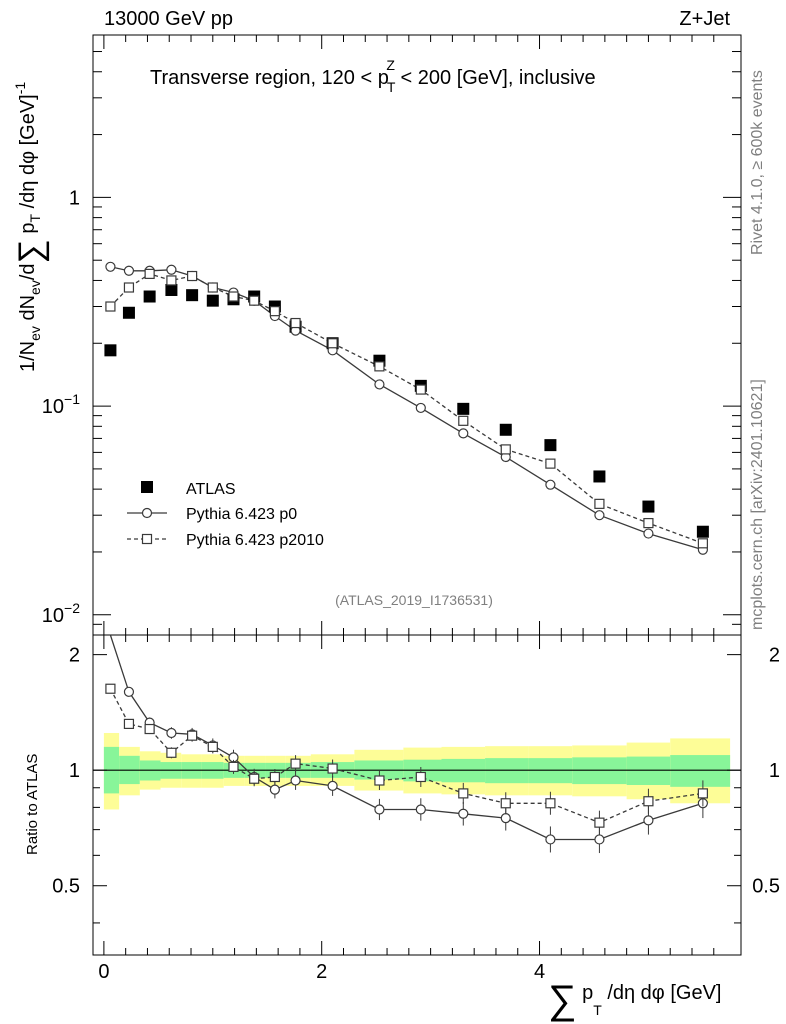 Image resolution: width=786 pixels, height=1024 pixels. I want to click on legend-p0-marker, so click(147, 513).